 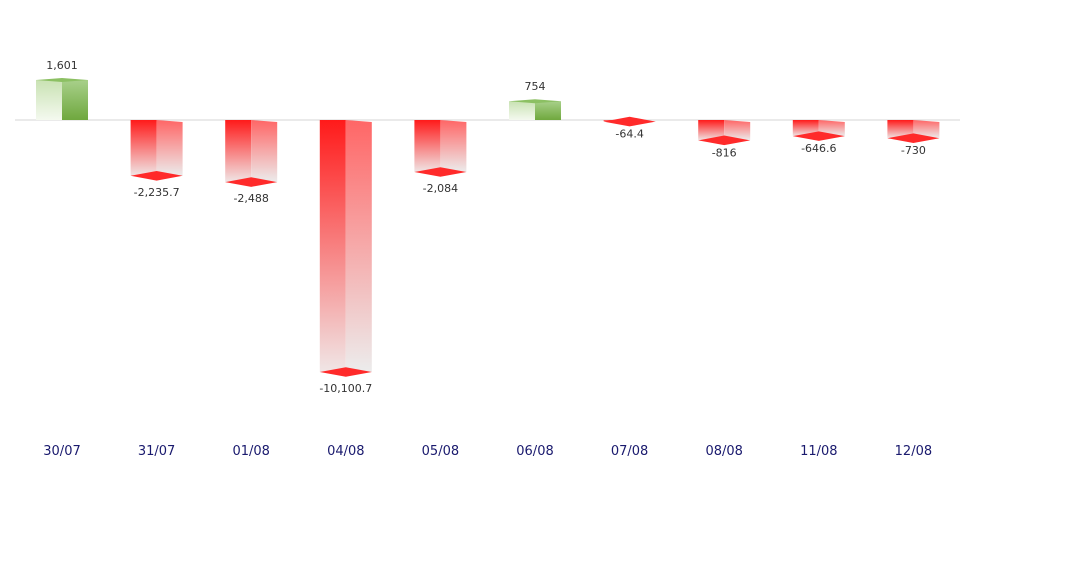 I want to click on data-label: -730, so click(x=913, y=150).